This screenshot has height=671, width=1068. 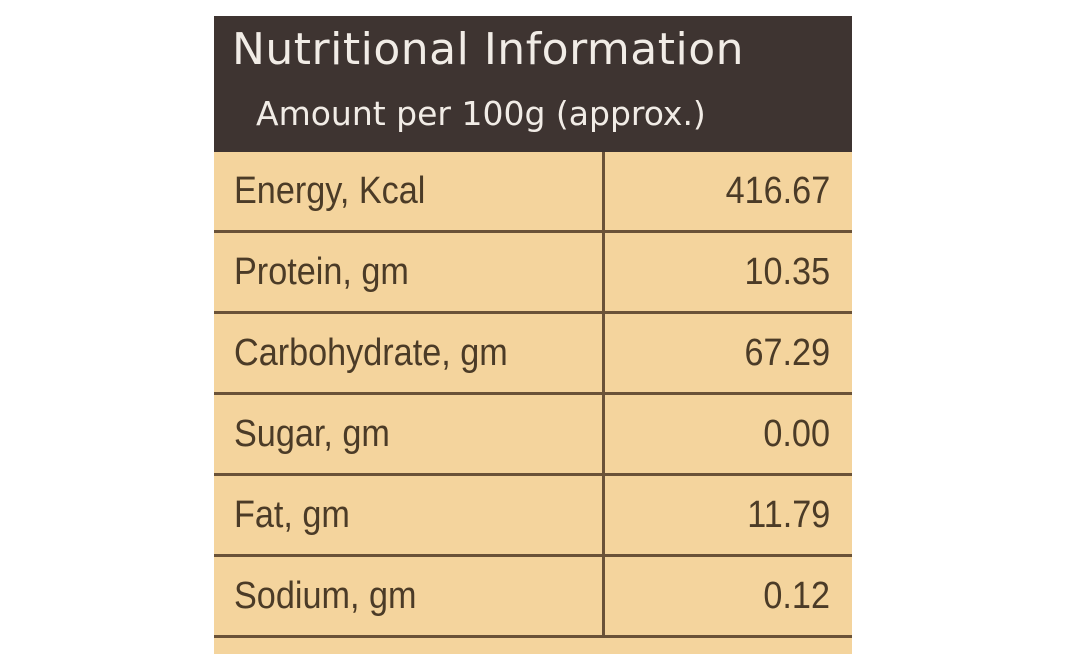 What do you see at coordinates (488, 49) in the screenshot?
I see `title: Nutritional Information` at bounding box center [488, 49].